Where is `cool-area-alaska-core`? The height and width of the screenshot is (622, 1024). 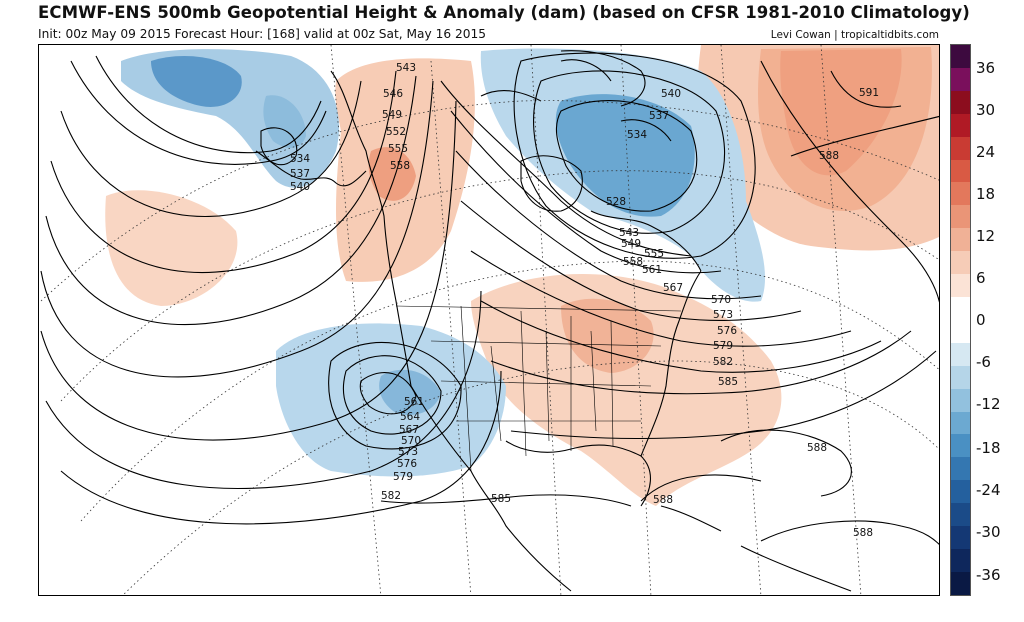
cool-area-alaska-core is located at coordinates (196, 81).